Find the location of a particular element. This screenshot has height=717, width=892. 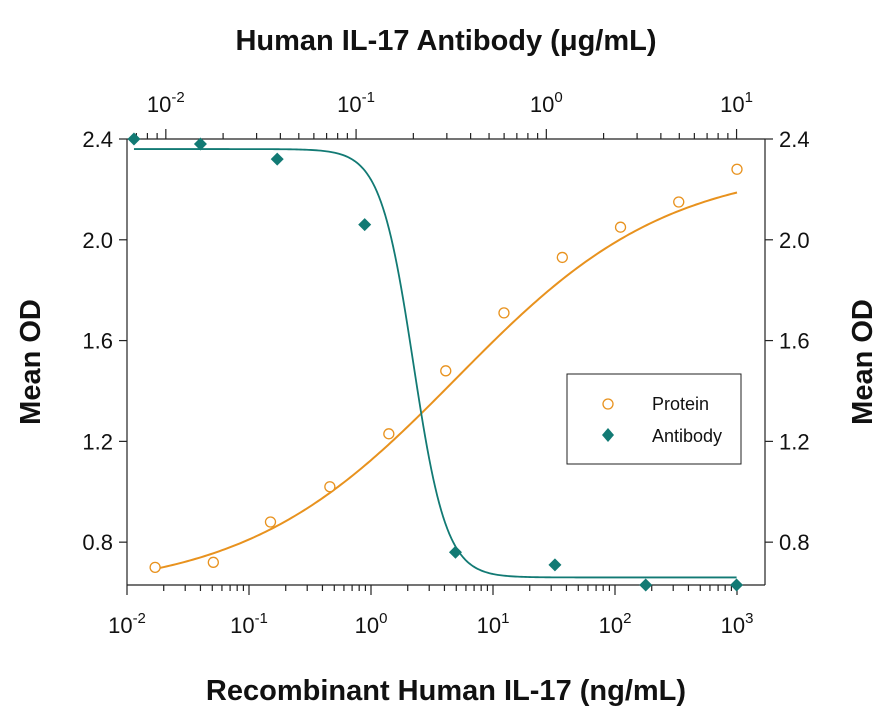

legend-box is located at coordinates (654, 419).